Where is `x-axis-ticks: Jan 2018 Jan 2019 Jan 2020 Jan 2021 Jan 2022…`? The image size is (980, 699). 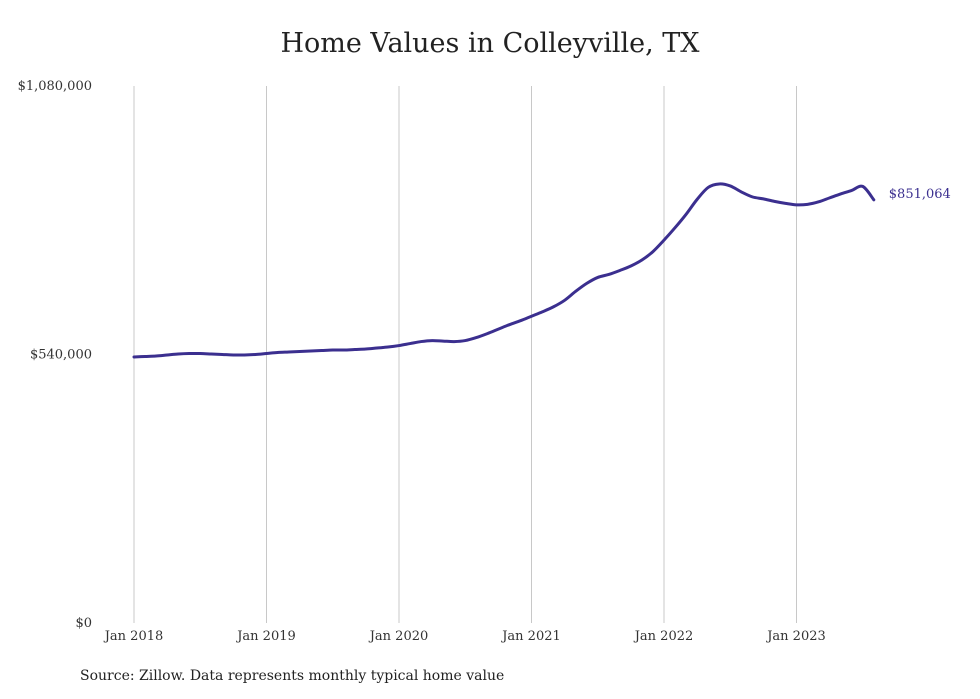 x-axis-ticks: Jan 2018 Jan 2019 Jan 2020 Jan 2021 Jan 2022… is located at coordinates (464, 636).